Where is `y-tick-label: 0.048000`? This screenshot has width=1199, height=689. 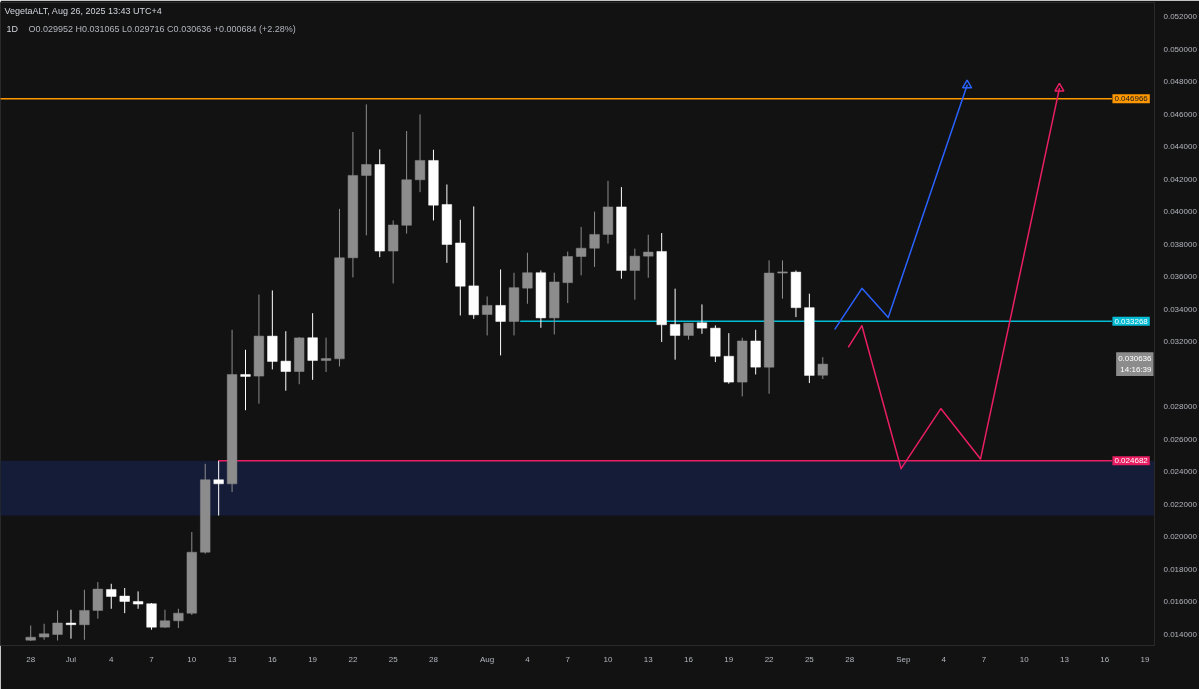 y-tick-label: 0.048000 is located at coordinates (1180, 82).